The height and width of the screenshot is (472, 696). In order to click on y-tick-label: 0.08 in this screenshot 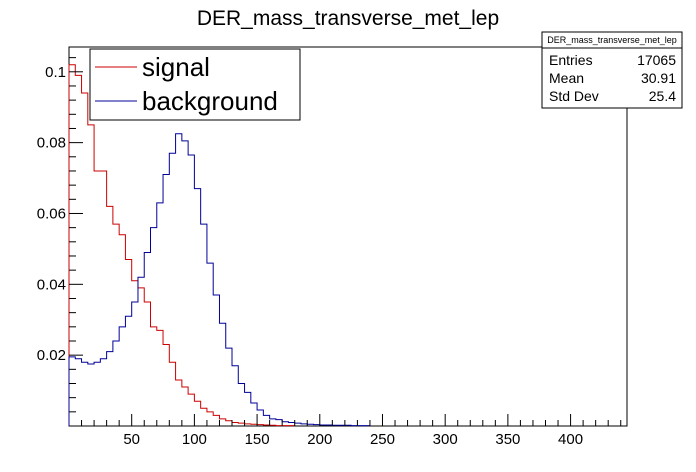, I will do `click(51, 143)`.